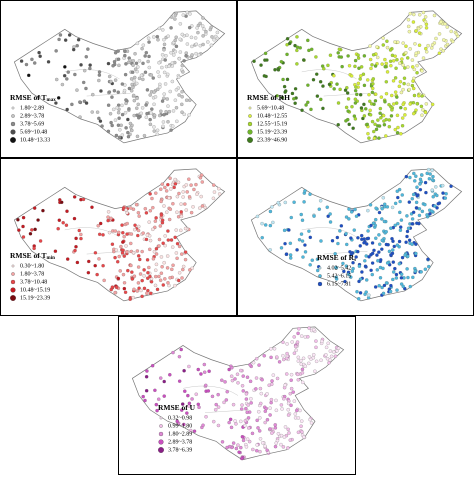 The height and width of the screenshot is (480, 474). Describe the element at coordinates (356, 75) in the screenshot. I see `station-dots` at that location.